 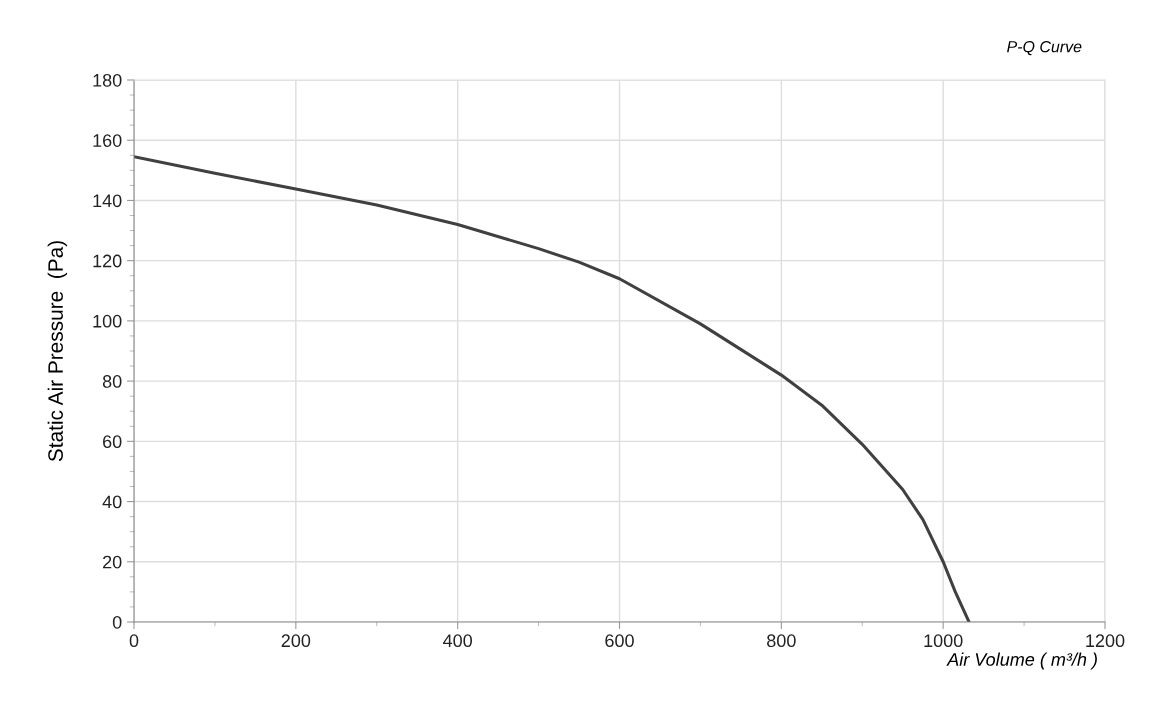 I want to click on chart-title: P-Q Curve, so click(x=1044, y=48).